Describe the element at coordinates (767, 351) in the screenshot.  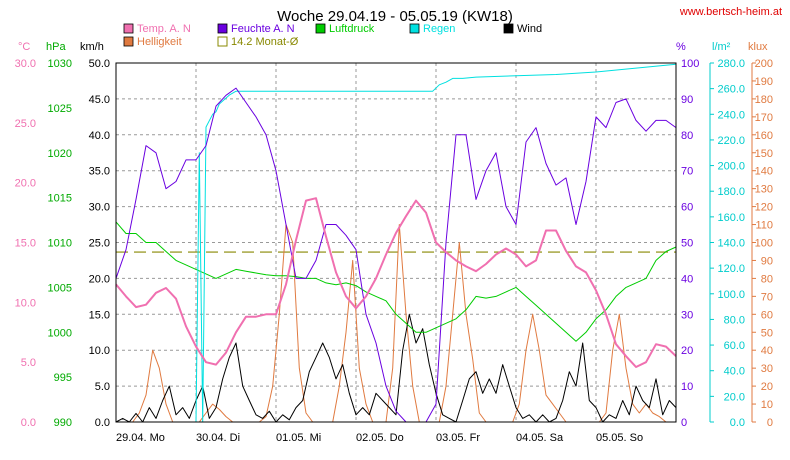
I see `lux-tick-label: 40` at that location.